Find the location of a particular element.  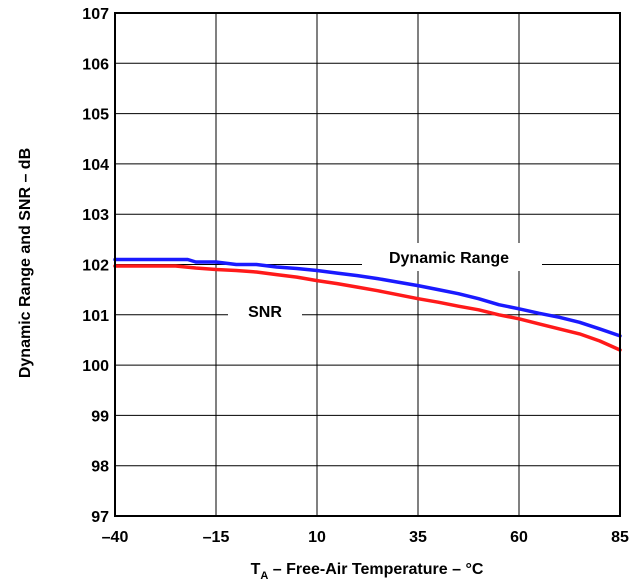

dynamic-range-annotation: Dynamic Range is located at coordinates (452, 257).